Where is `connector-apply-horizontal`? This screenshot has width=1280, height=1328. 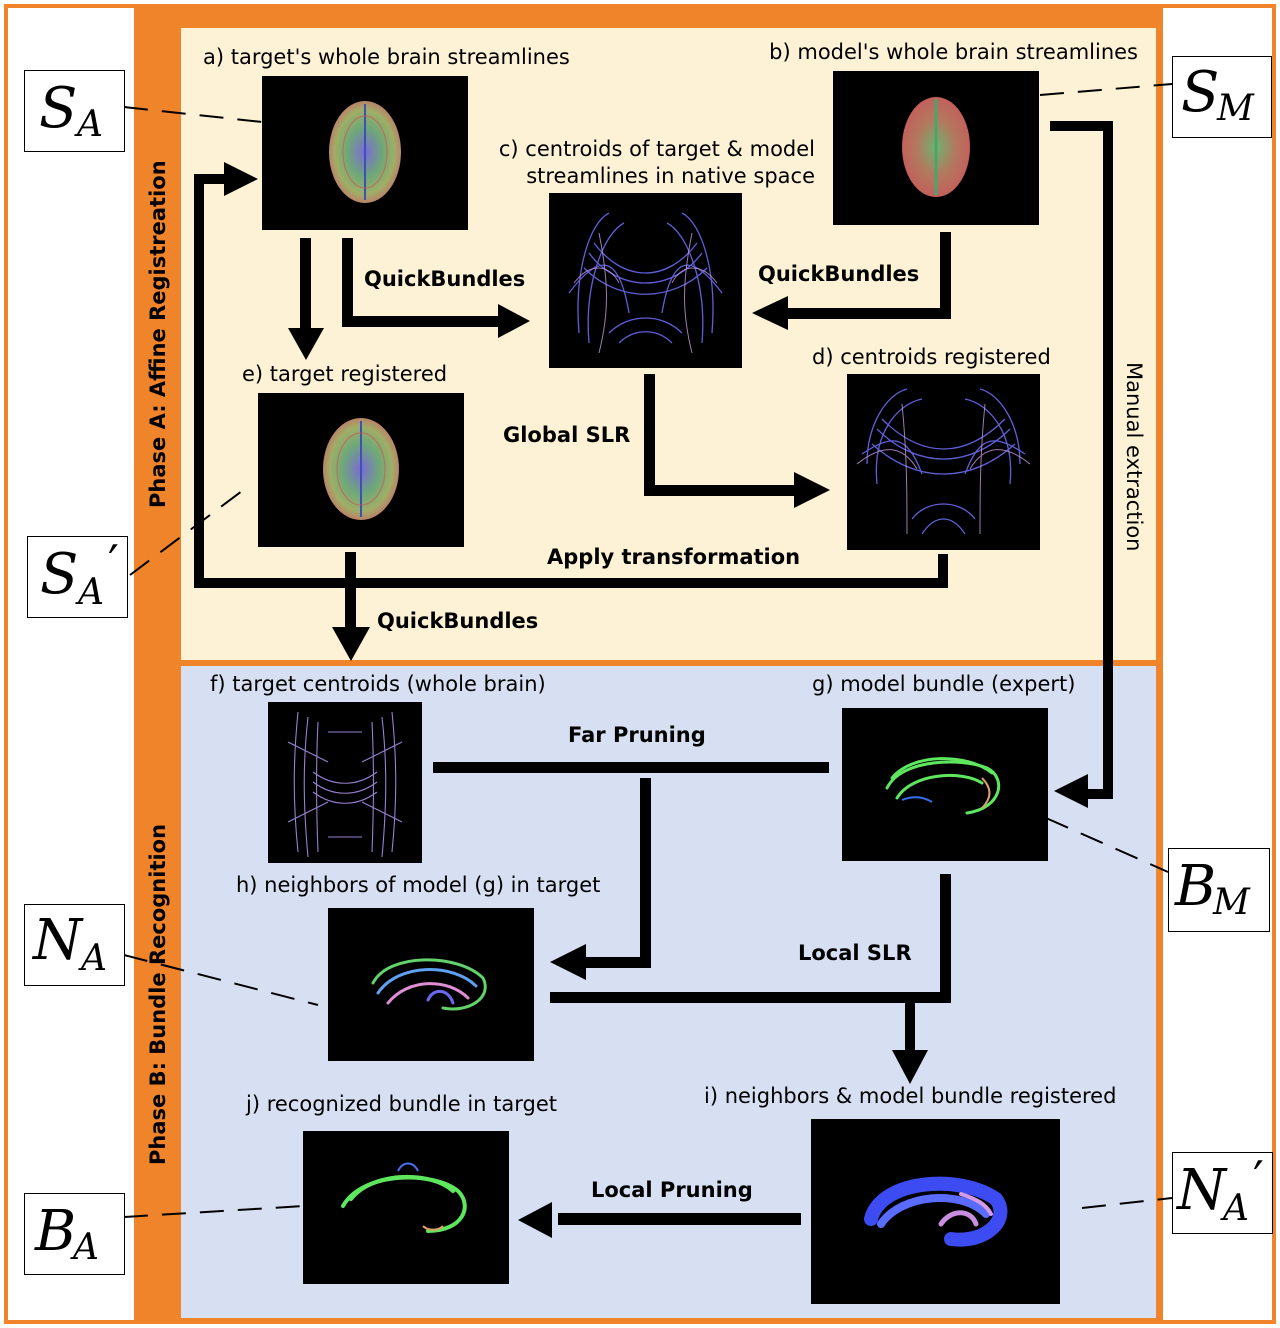
connector-apply-horizontal is located at coordinates (571, 583).